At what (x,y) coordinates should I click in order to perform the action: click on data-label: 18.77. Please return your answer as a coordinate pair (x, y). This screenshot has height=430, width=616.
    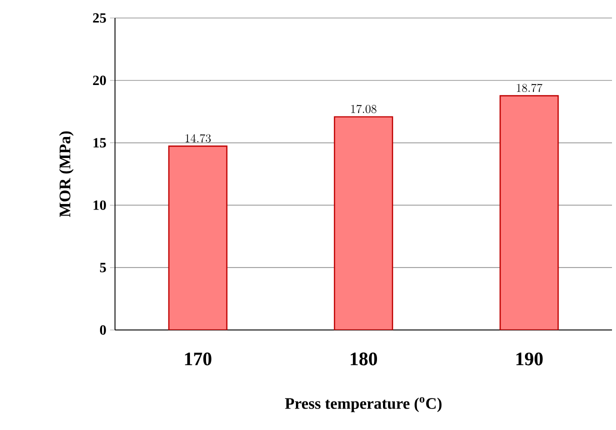
    Looking at the image, I should click on (529, 88).